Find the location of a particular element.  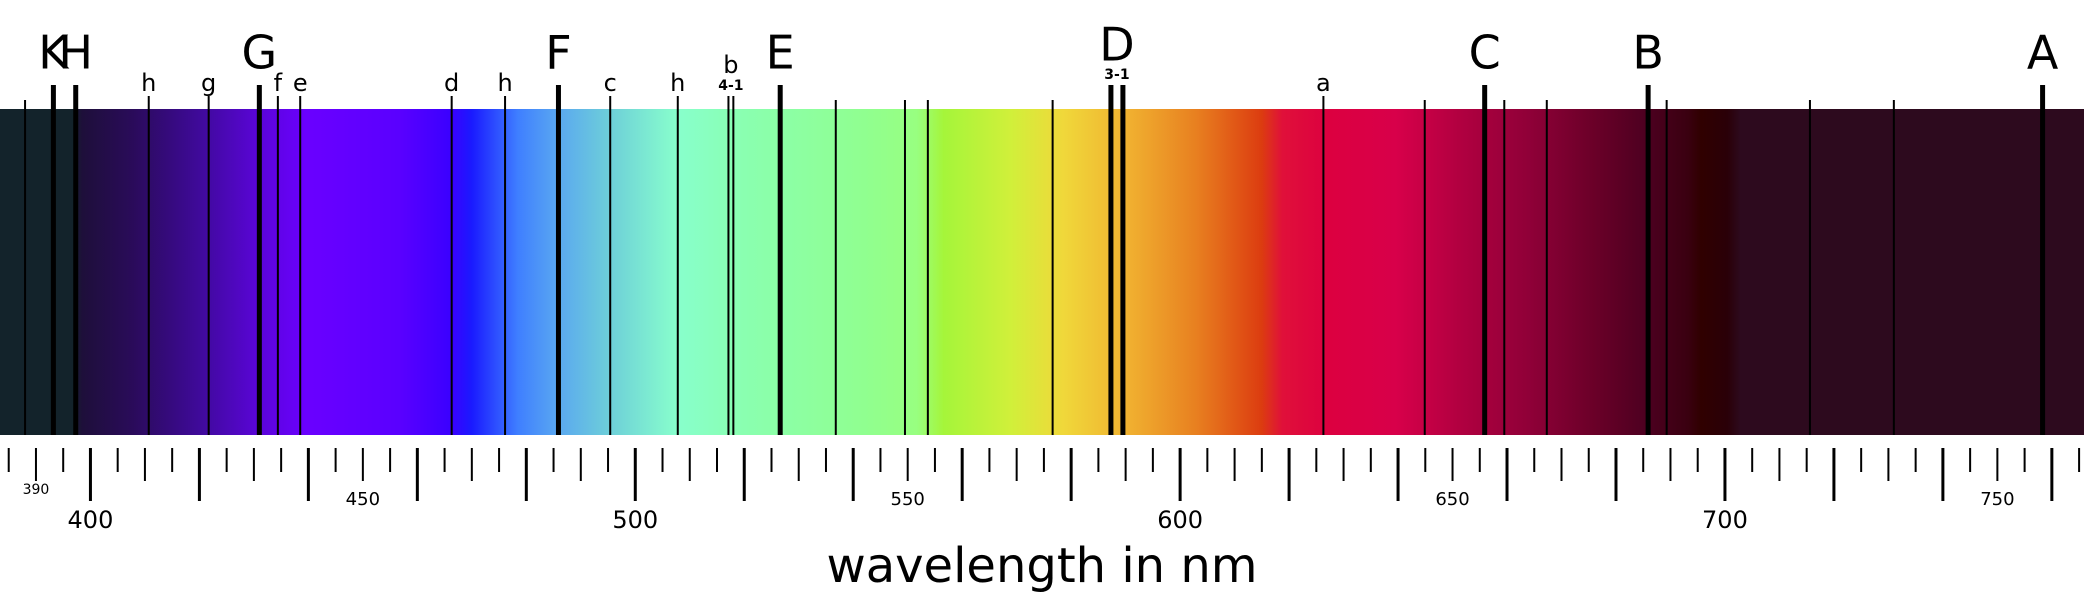

line-label: f is located at coordinates (278, 83).